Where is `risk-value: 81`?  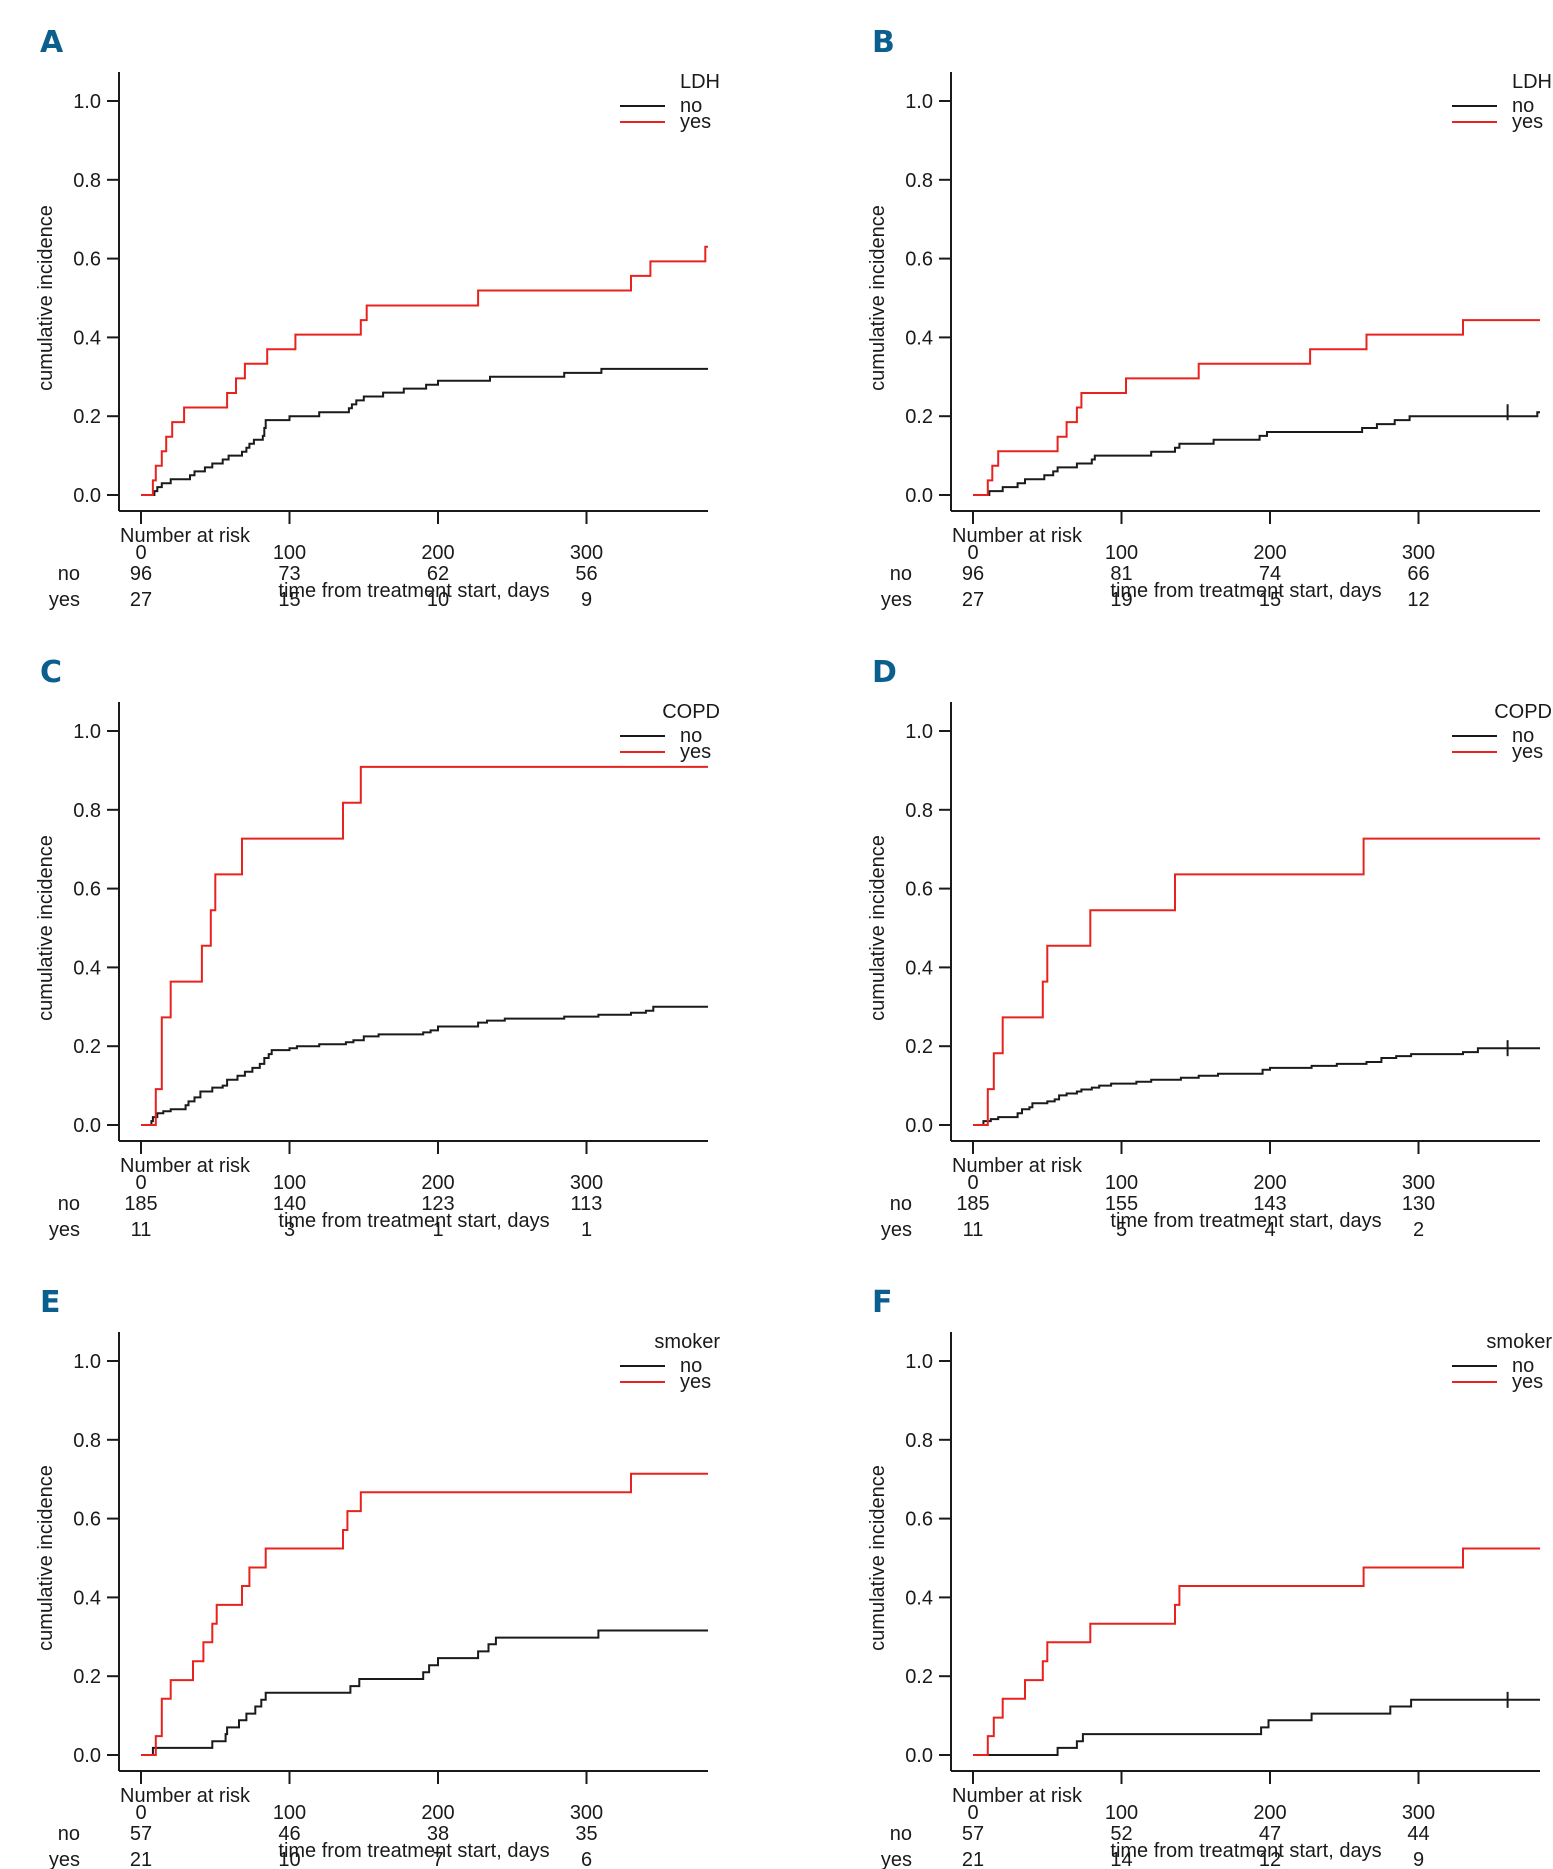 risk-value: 81 is located at coordinates (1121, 574).